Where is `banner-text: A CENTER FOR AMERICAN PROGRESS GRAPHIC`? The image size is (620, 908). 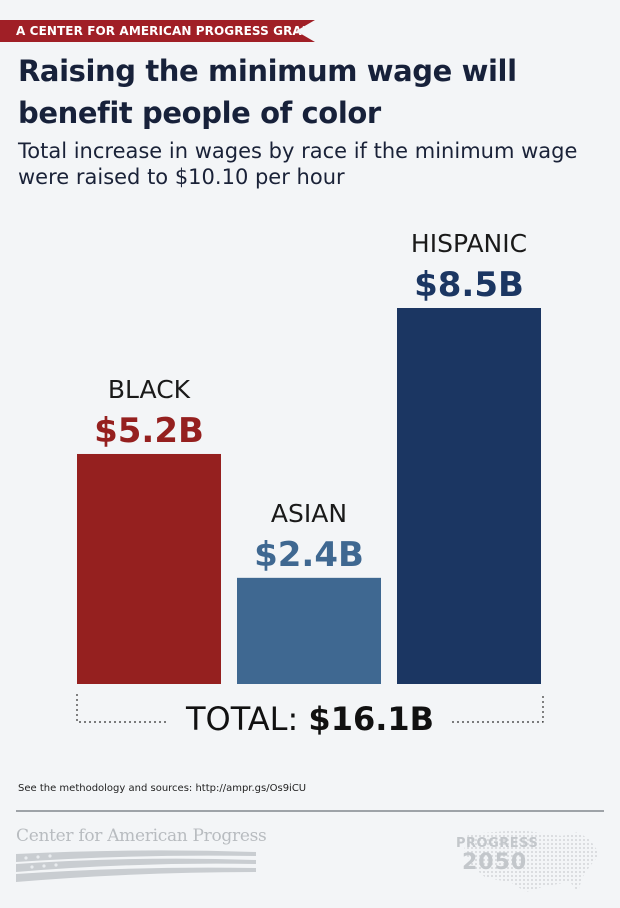 banner-text: A CENTER FOR AMERICAN PROGRESS GRAPHIC is located at coordinates (175, 31).